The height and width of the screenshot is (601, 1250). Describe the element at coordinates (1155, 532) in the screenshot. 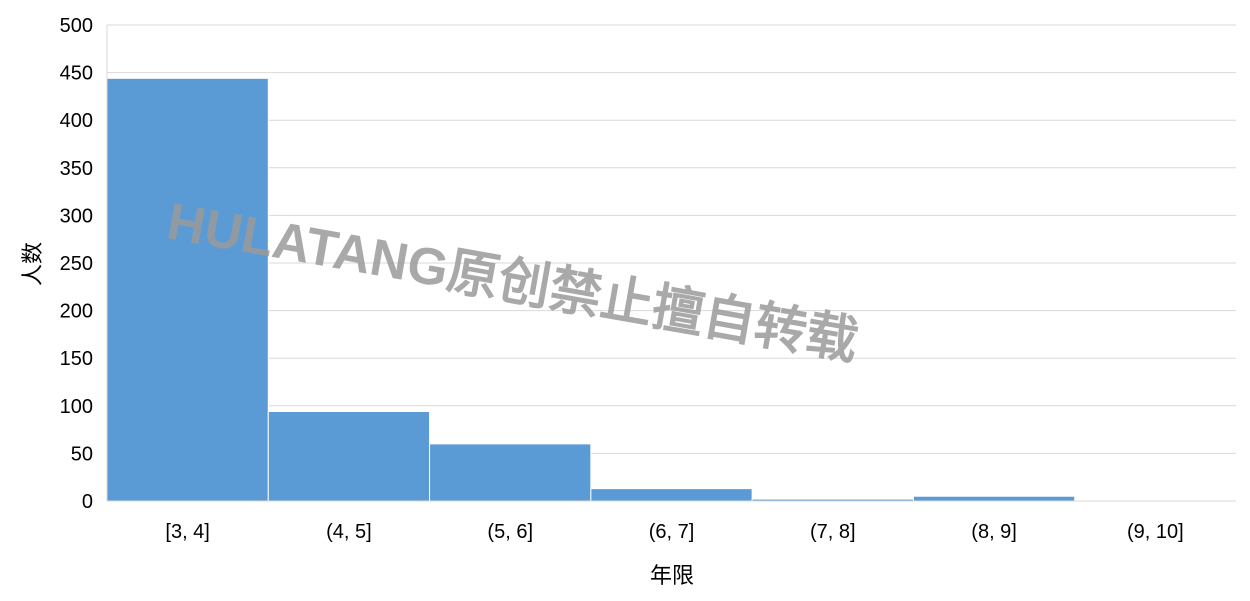

I see `x-tick-label: (9, 10]` at that location.